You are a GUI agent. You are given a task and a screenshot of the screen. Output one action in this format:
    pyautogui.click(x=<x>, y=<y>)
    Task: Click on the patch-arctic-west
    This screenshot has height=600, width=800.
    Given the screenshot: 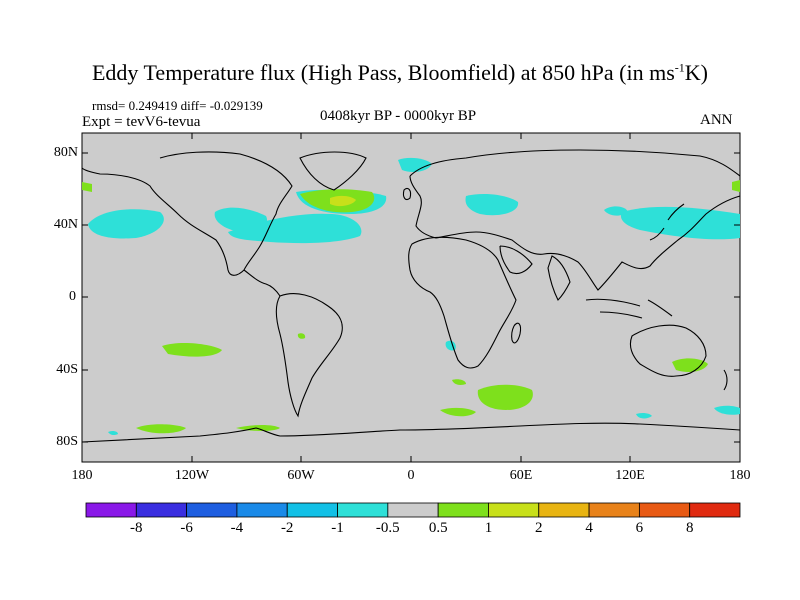 What is the action you would take?
    pyautogui.click(x=87, y=187)
    